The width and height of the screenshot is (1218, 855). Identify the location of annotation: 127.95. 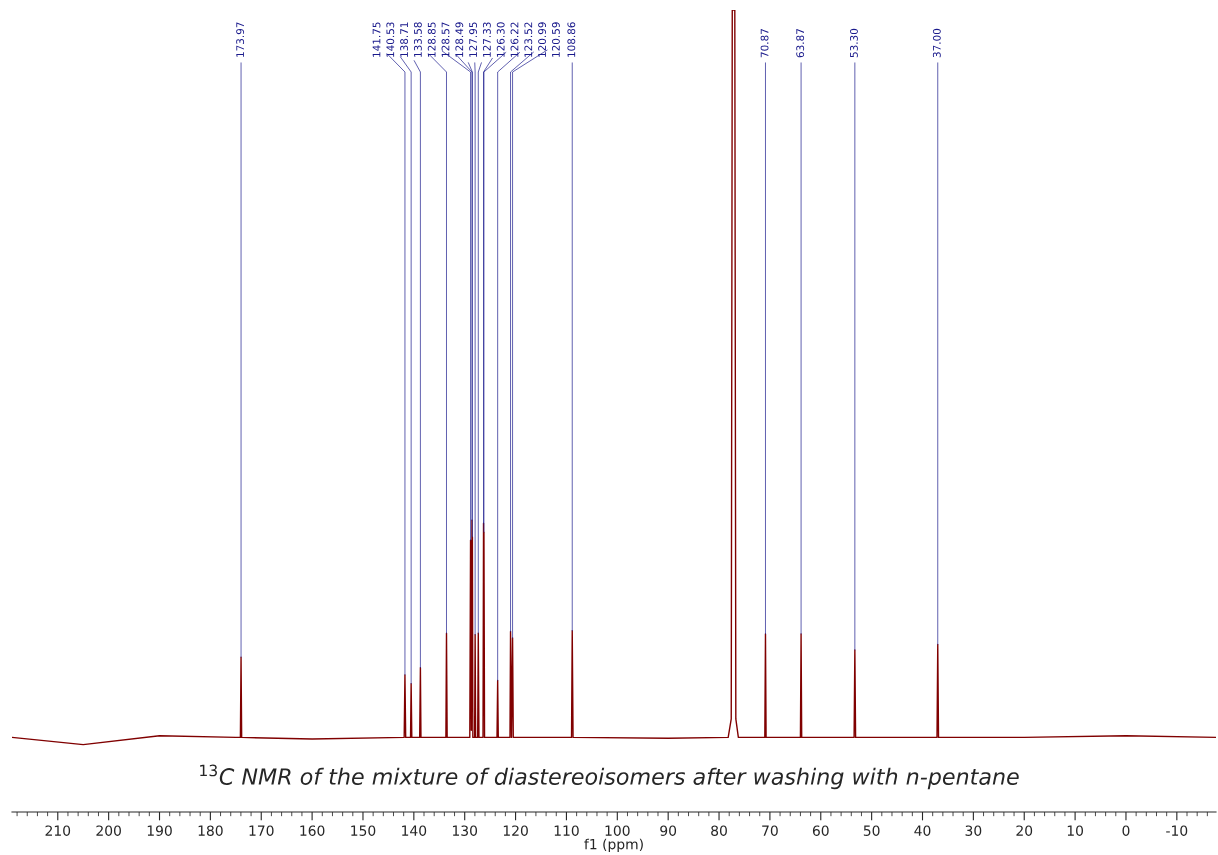
(473, 39).